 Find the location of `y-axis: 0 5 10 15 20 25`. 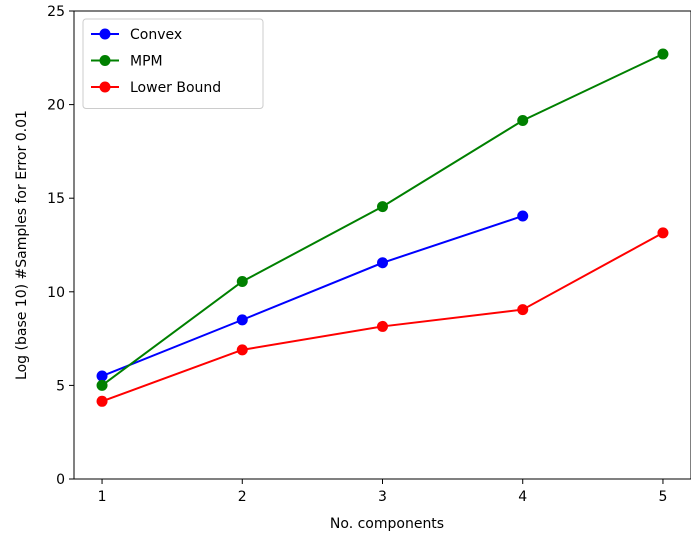

y-axis: 0 5 10 15 20 25 is located at coordinates (60, 246).